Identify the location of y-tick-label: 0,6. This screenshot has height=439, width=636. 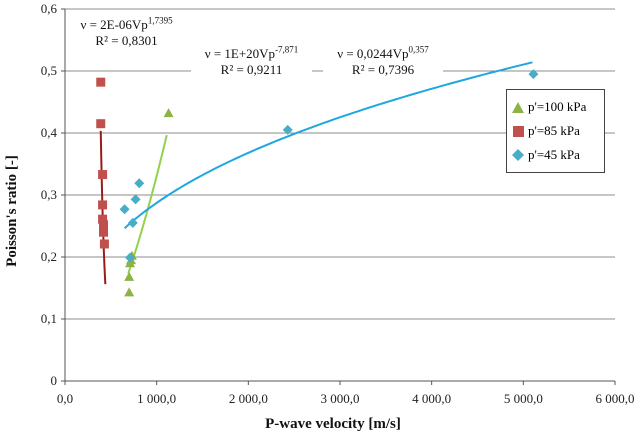
(49, 8).